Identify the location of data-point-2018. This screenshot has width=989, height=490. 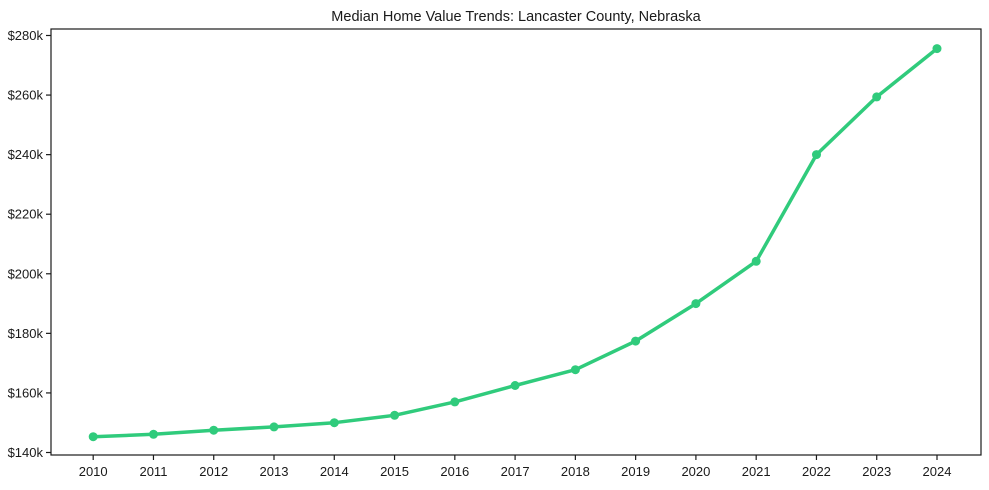
(575, 370).